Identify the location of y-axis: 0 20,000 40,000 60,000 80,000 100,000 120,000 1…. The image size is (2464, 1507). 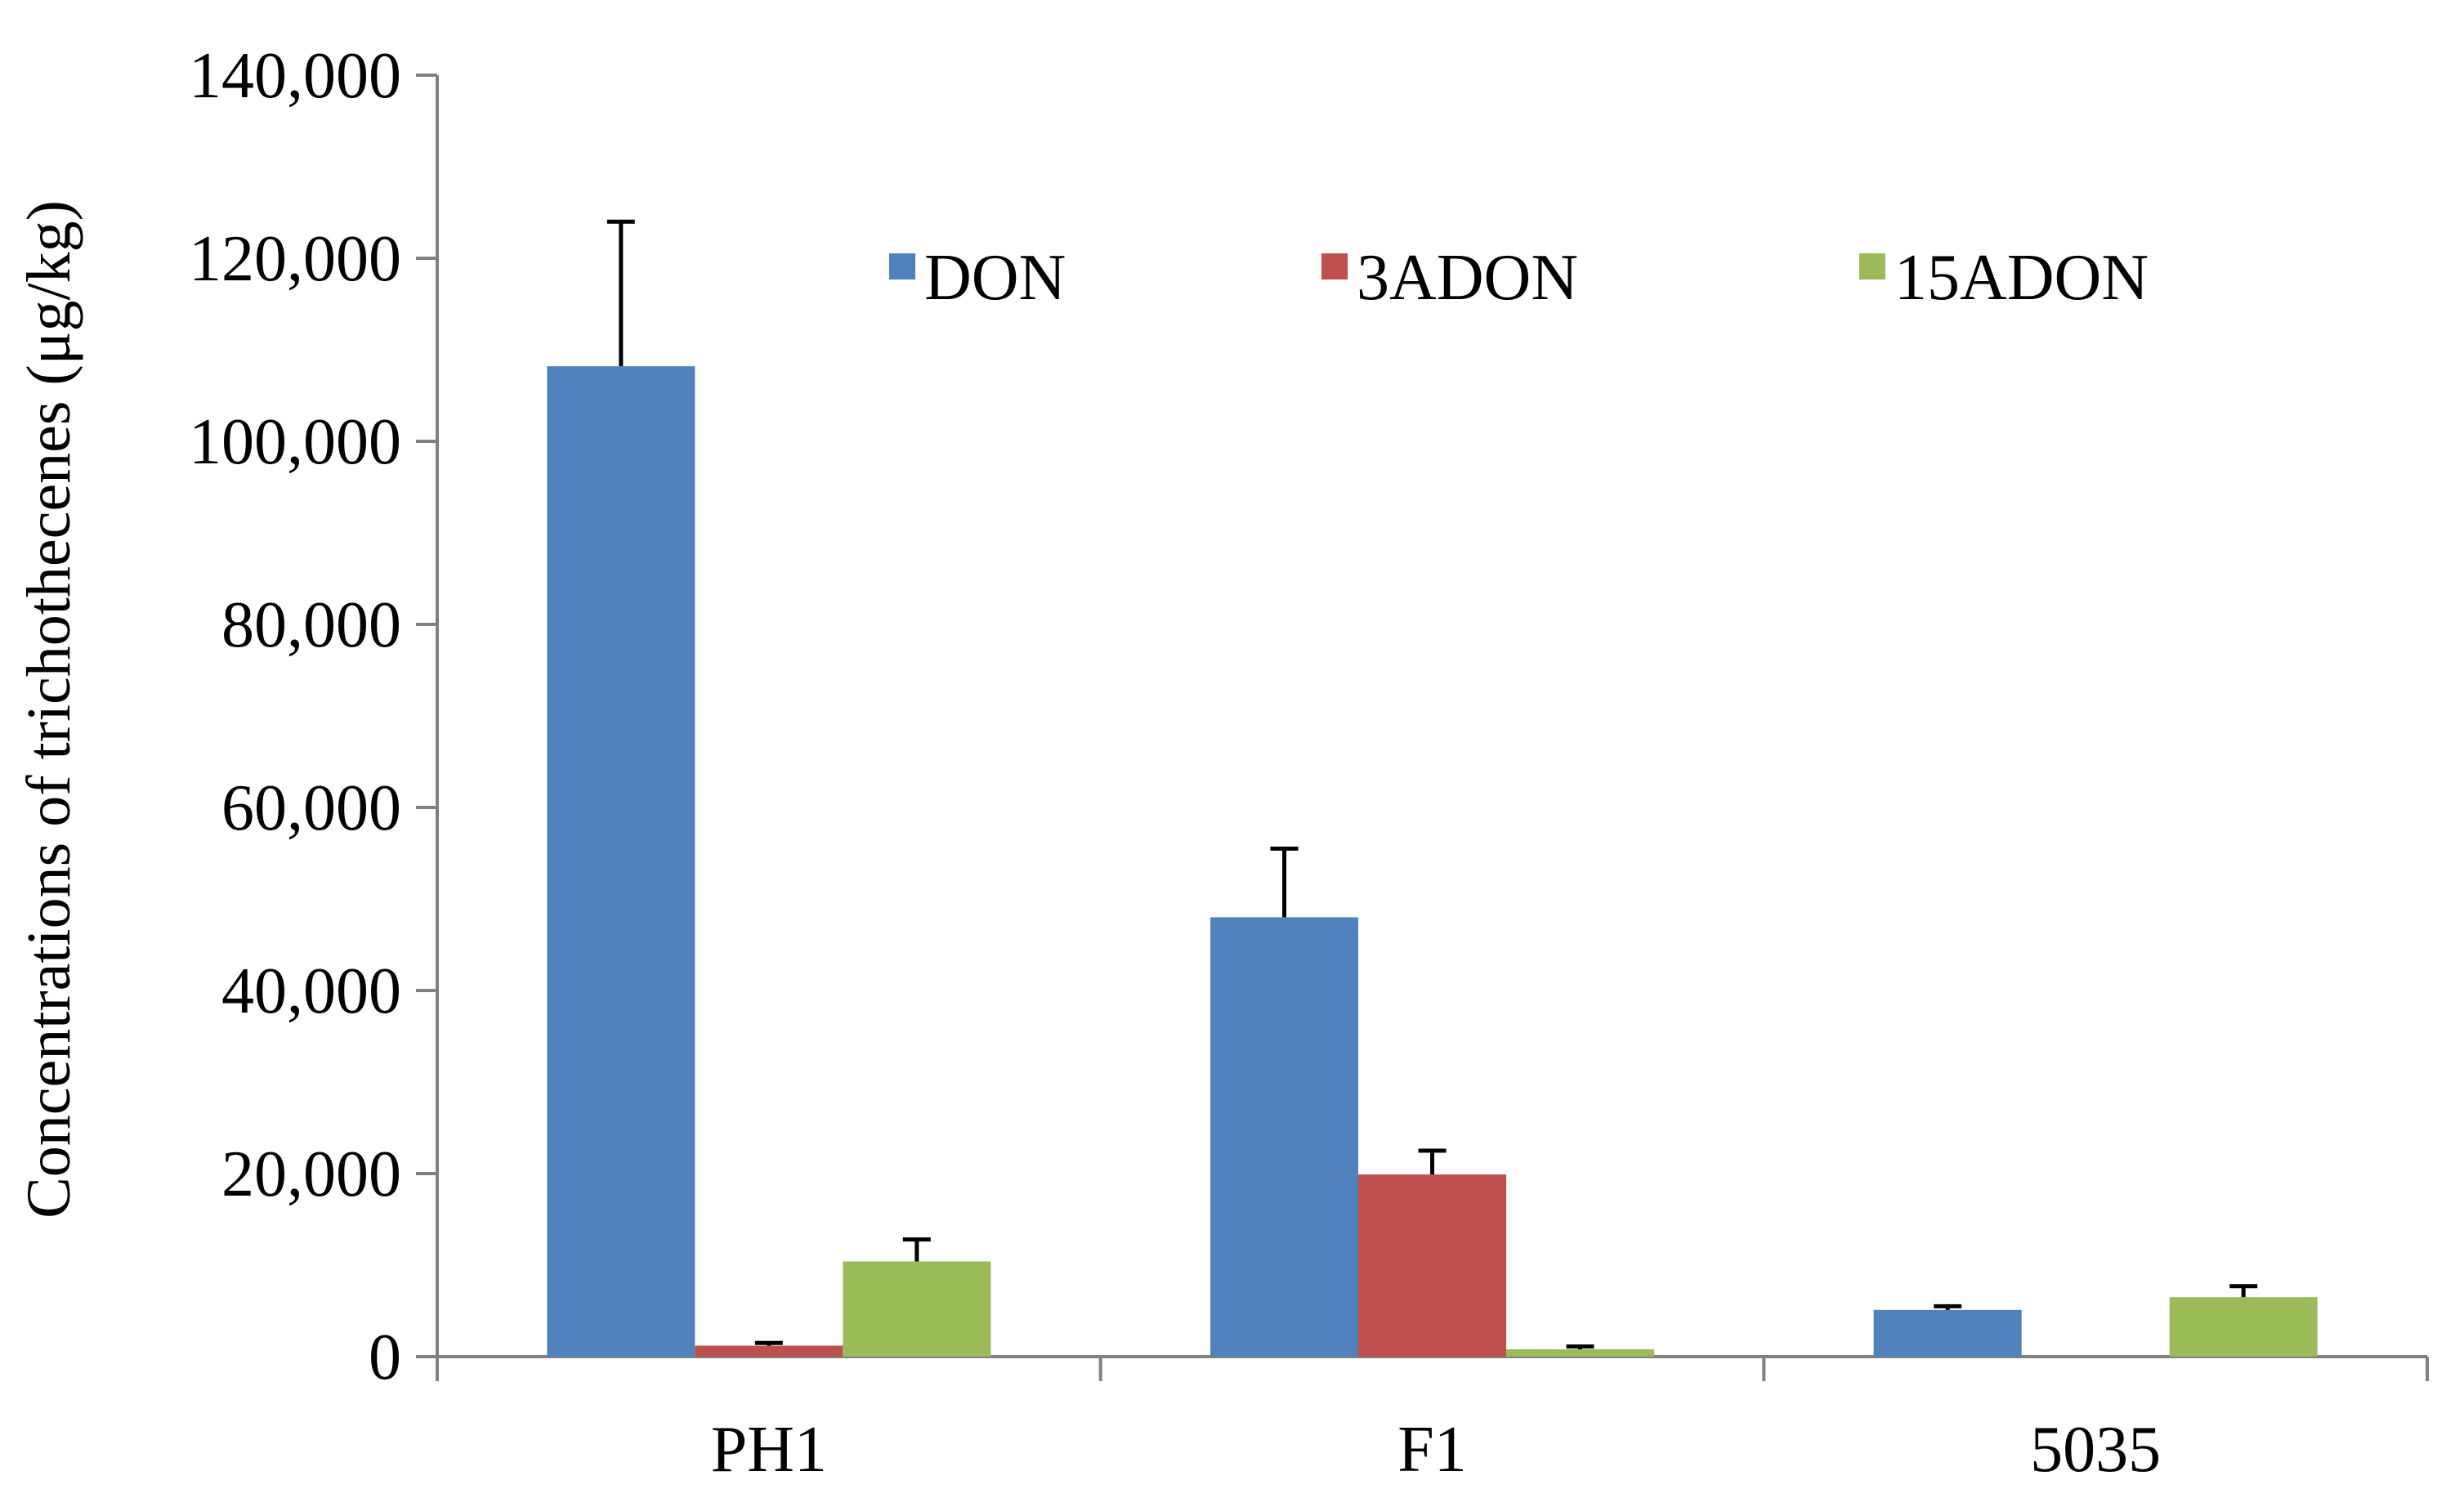
(314, 717).